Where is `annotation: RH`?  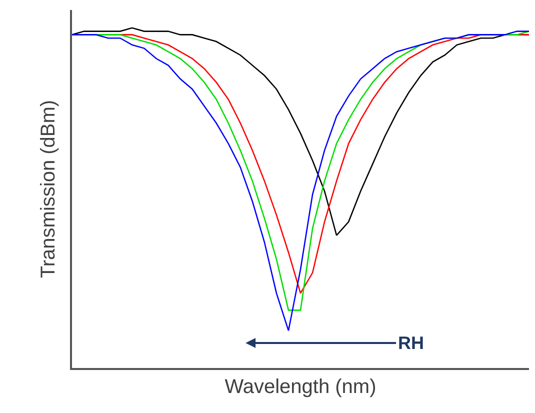 annotation: RH is located at coordinates (411, 343).